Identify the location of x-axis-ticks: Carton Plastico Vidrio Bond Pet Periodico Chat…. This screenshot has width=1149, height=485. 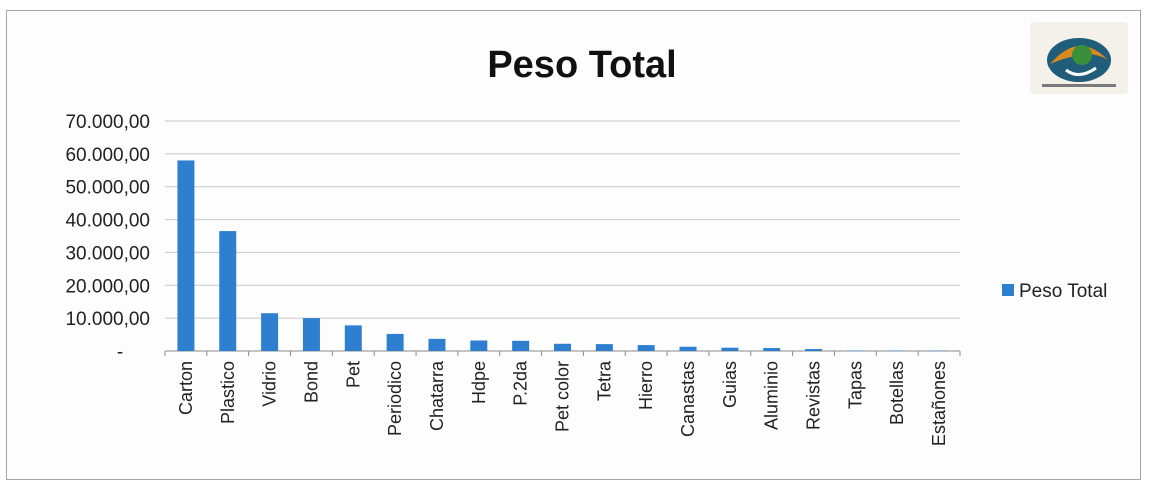
(562, 403).